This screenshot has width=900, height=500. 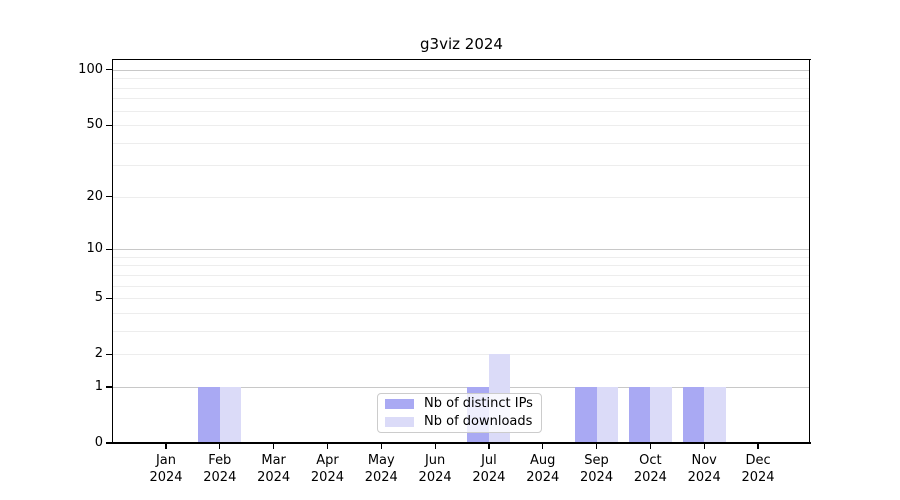 What do you see at coordinates (220, 469) in the screenshot?
I see `x-tick-label: Feb 2024` at bounding box center [220, 469].